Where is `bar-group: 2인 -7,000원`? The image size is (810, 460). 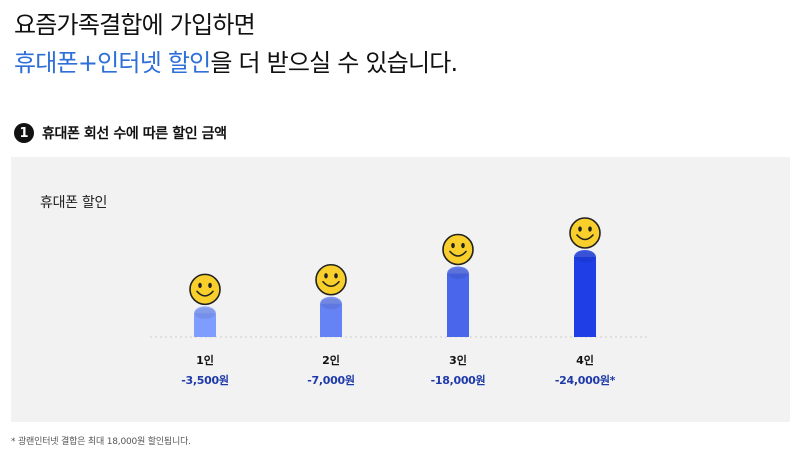
bar-group: 2인 -7,000원 is located at coordinates (331, 325).